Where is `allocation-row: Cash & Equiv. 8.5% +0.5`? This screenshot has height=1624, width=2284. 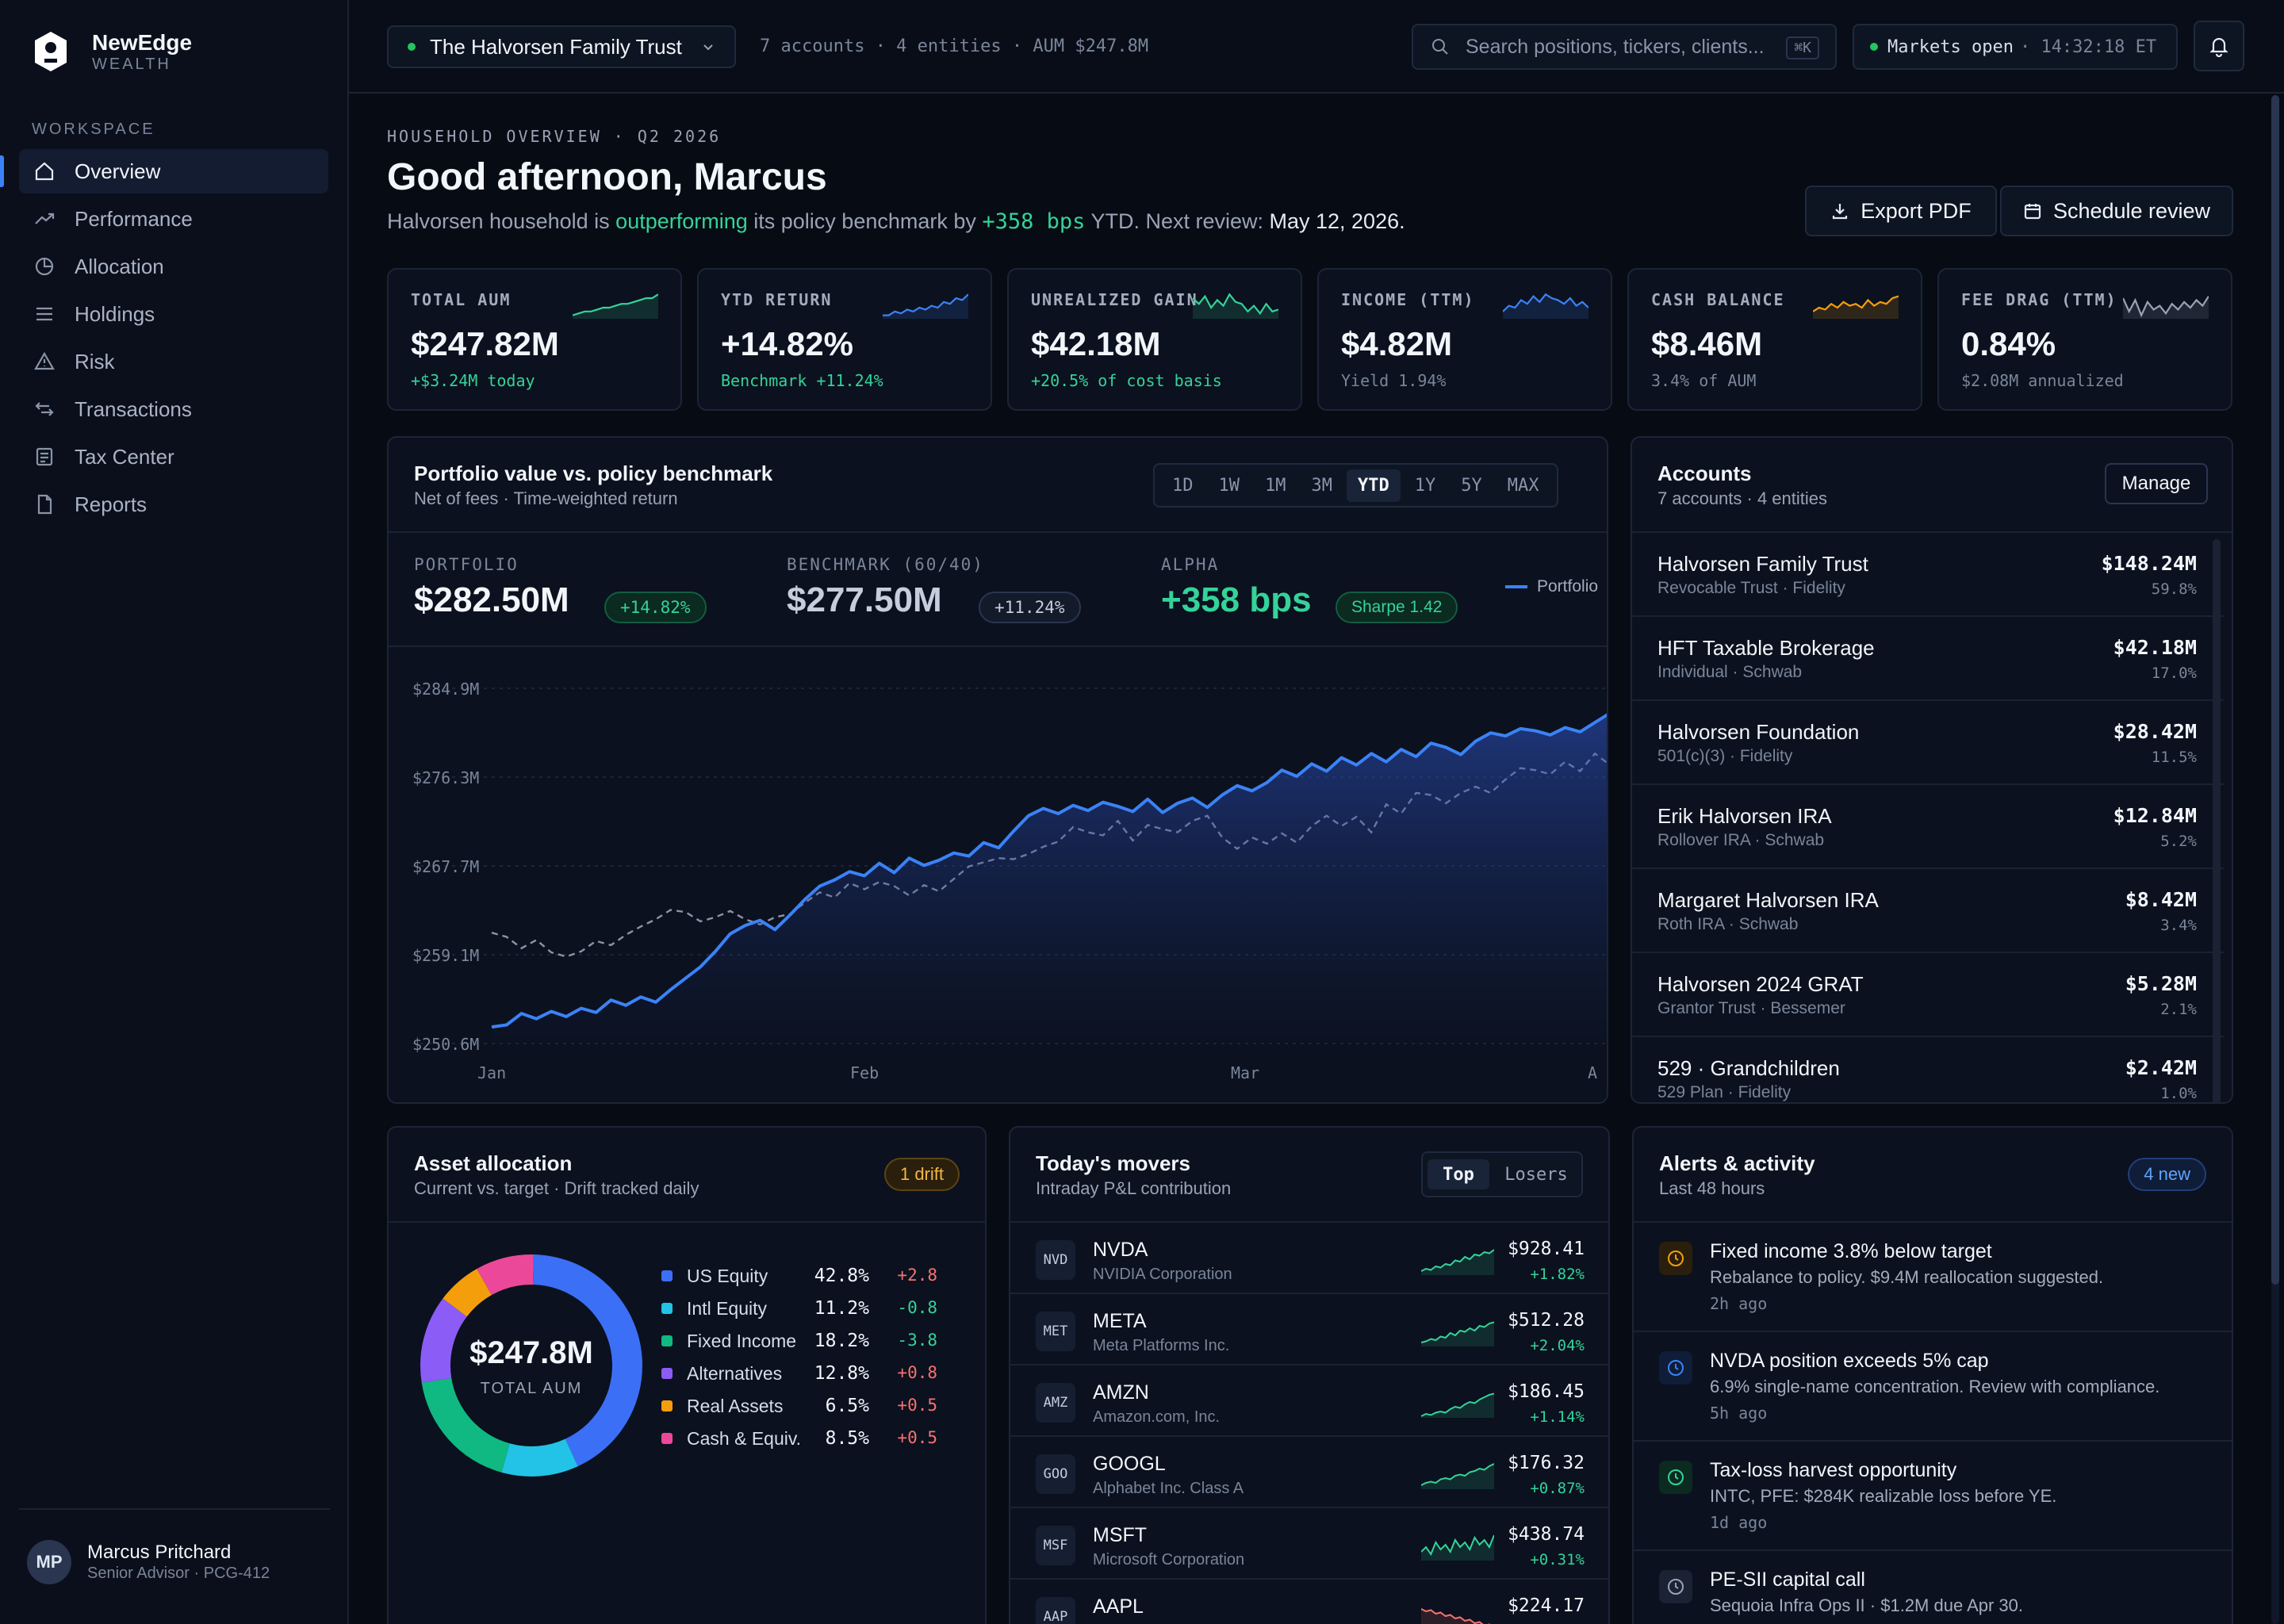 allocation-row: Cash & Equiv. 8.5% +0.5 is located at coordinates (812, 1439).